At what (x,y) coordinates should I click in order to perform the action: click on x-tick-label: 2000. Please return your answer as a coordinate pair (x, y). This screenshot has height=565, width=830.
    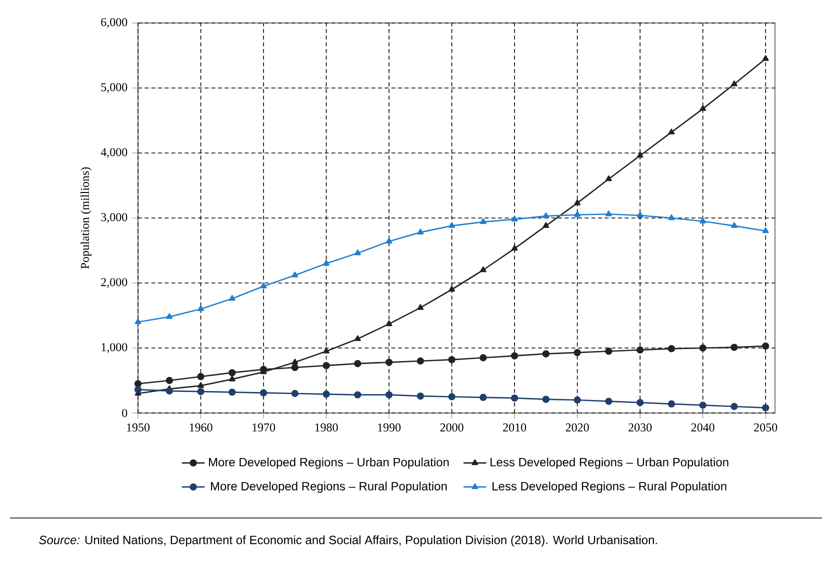
    Looking at the image, I should click on (452, 427).